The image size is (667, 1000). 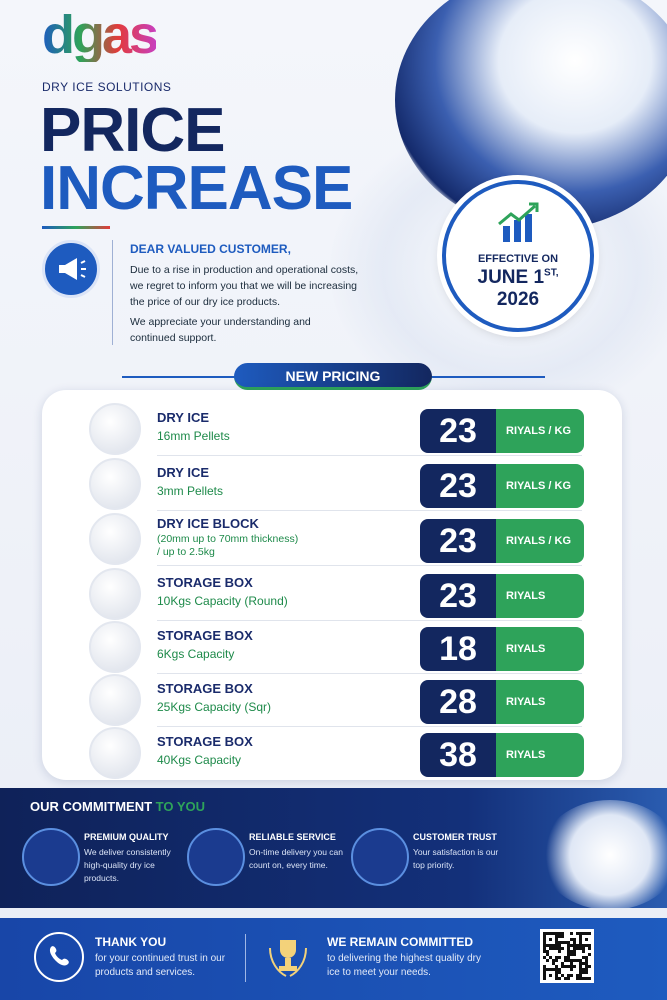 I want to click on price-unit: RIYALS / KG, so click(x=540, y=541).